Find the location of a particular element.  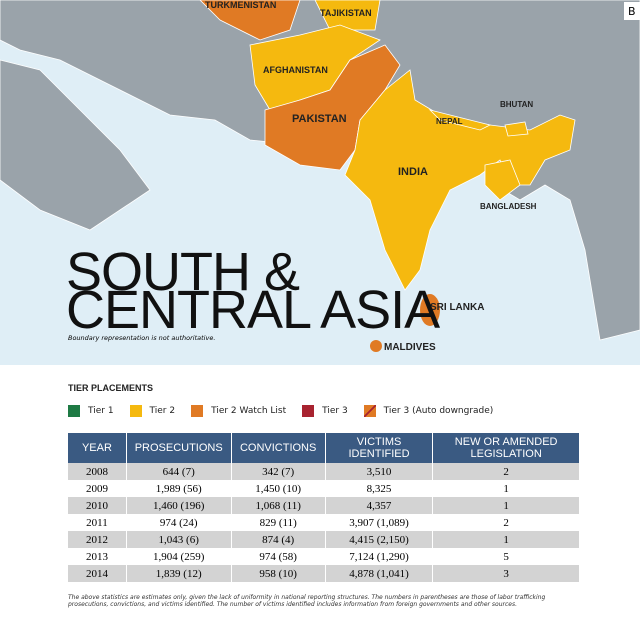

table-row: 2010 1,460 (196) 1,068 (11) 4,357 1 is located at coordinates (324, 505).